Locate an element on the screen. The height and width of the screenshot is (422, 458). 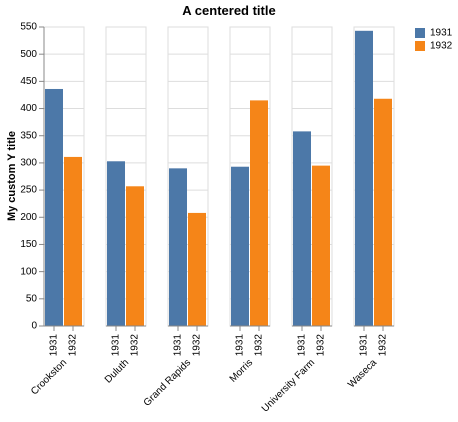
facet-label: Morris is located at coordinates (241, 370).